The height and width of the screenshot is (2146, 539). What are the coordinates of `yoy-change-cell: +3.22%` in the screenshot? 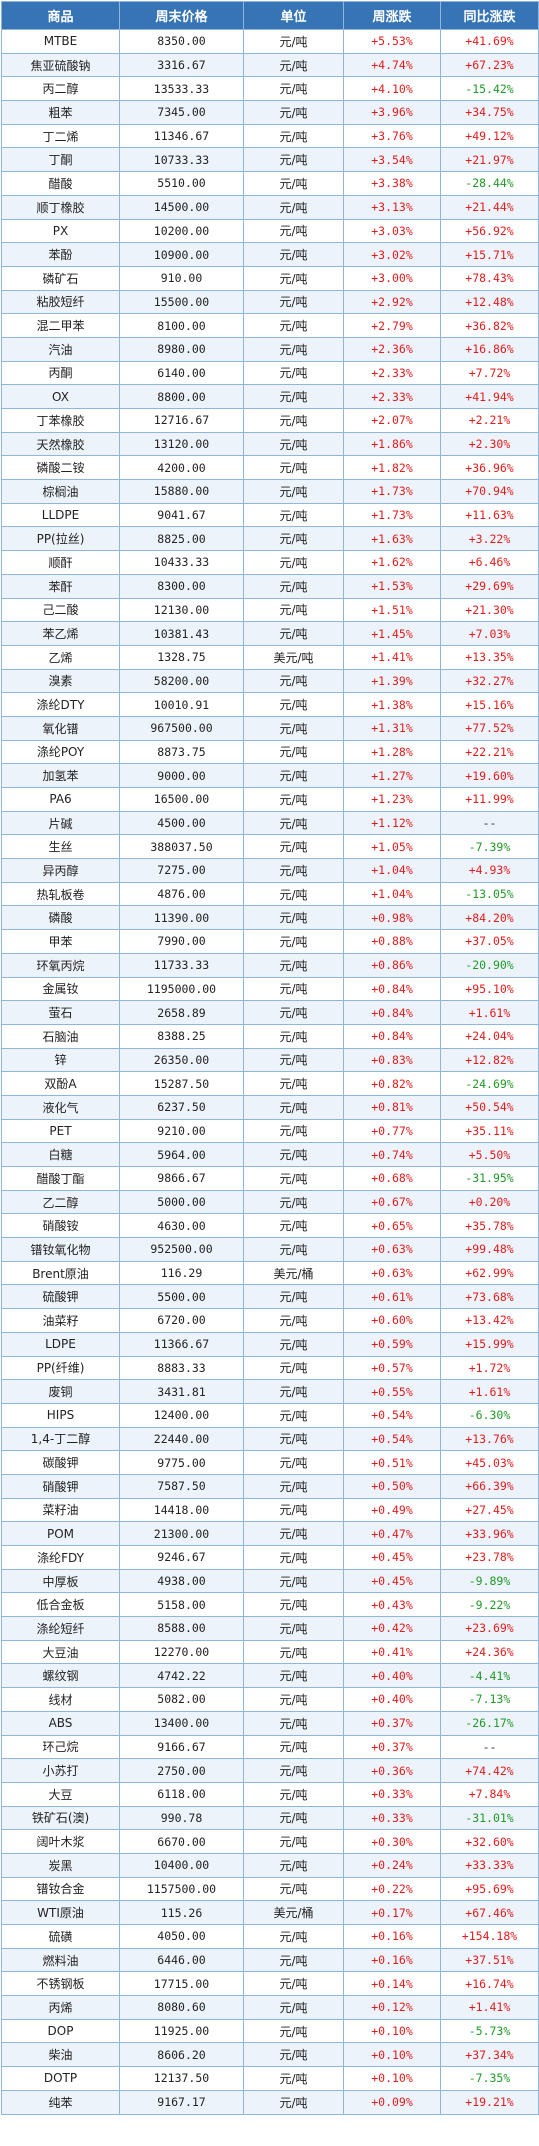 It's located at (489, 539).